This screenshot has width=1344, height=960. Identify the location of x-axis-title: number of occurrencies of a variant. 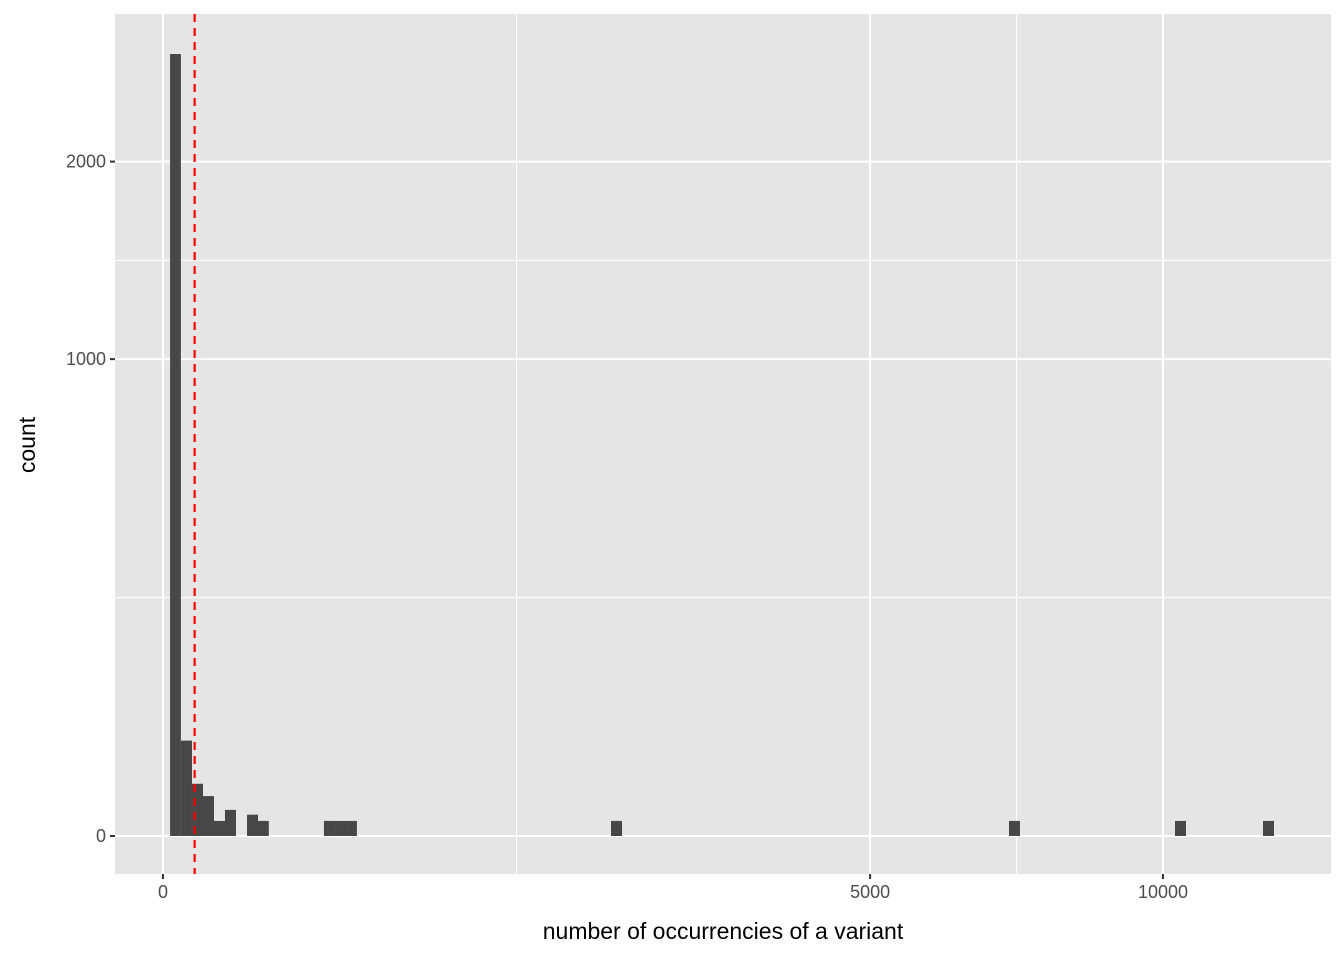
(723, 931).